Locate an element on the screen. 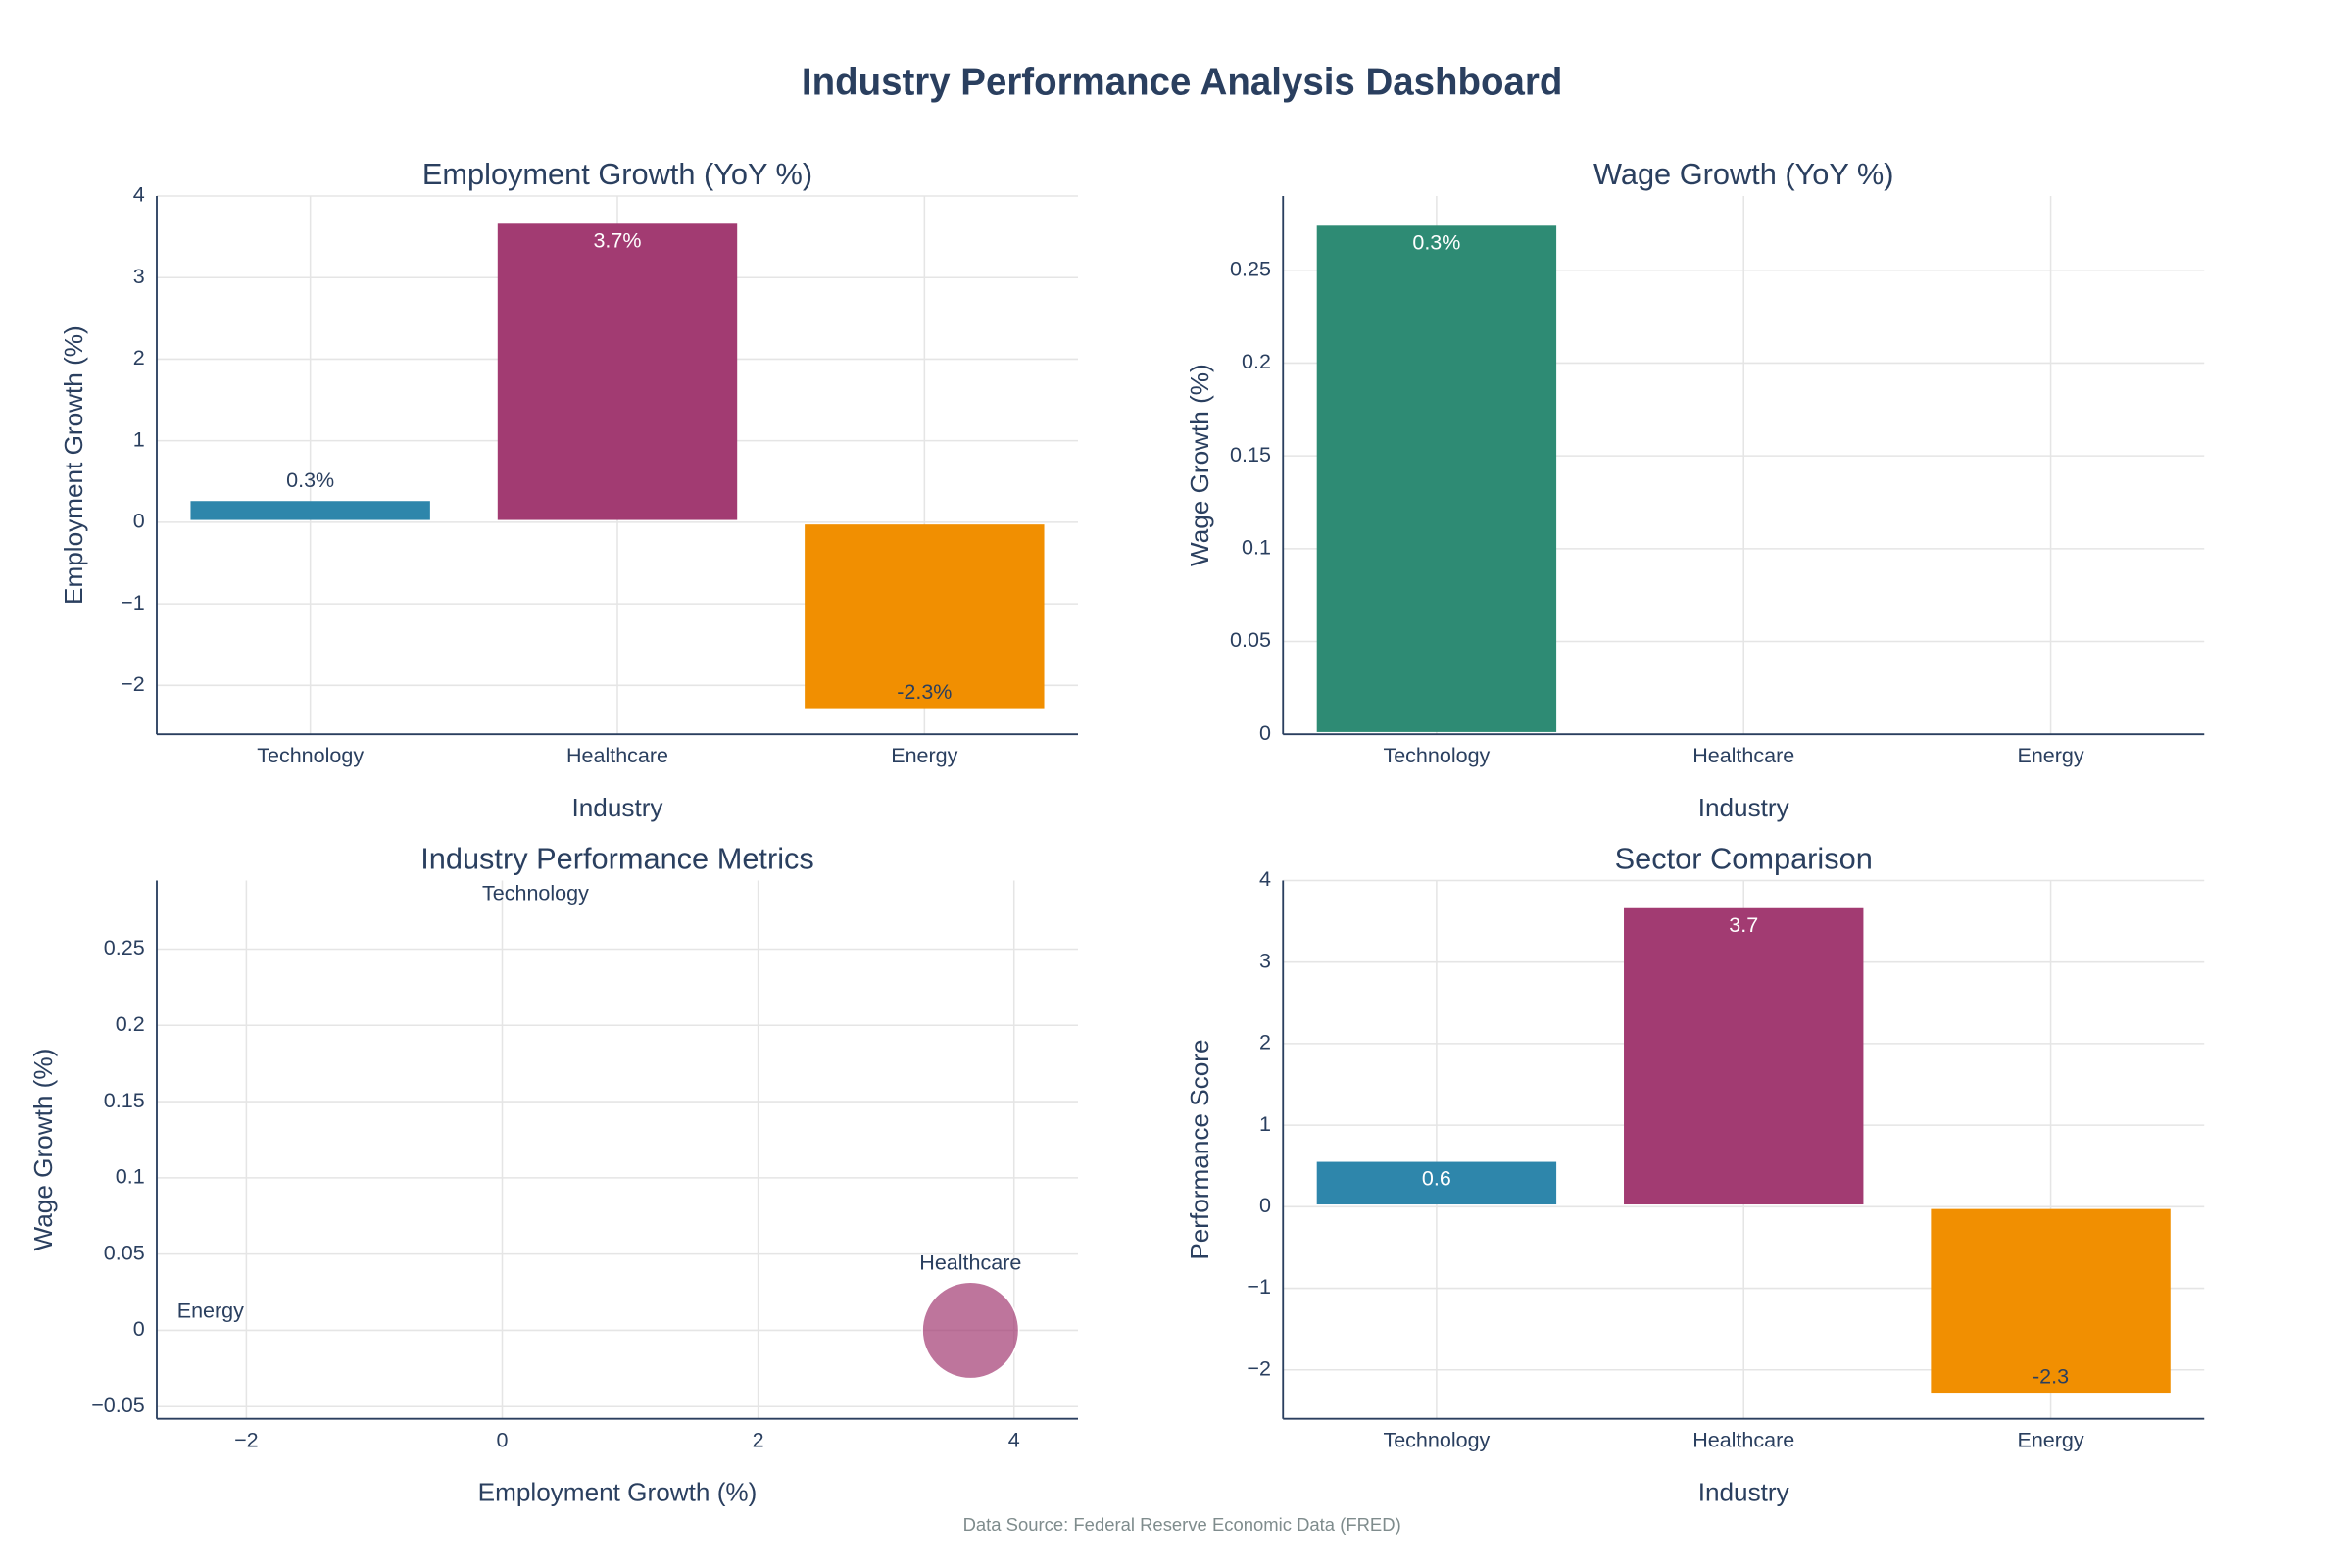  point-label: Energy is located at coordinates (210, 1311).